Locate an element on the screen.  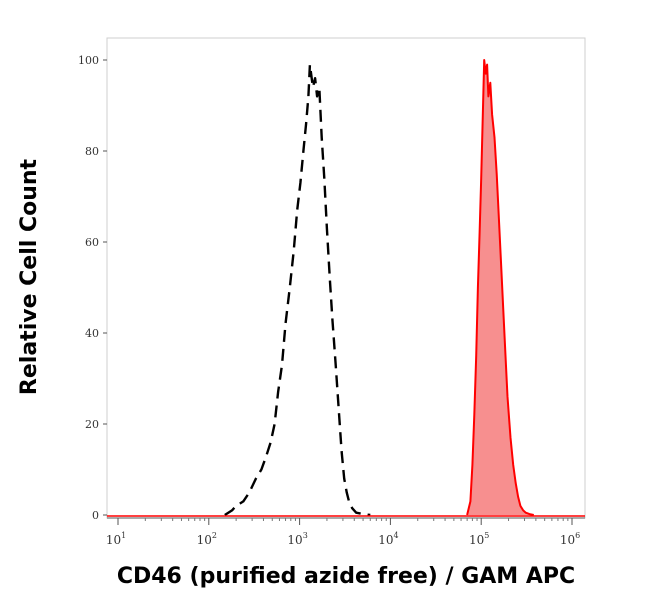
y-tick-label: 20 is located at coordinates (92, 424).